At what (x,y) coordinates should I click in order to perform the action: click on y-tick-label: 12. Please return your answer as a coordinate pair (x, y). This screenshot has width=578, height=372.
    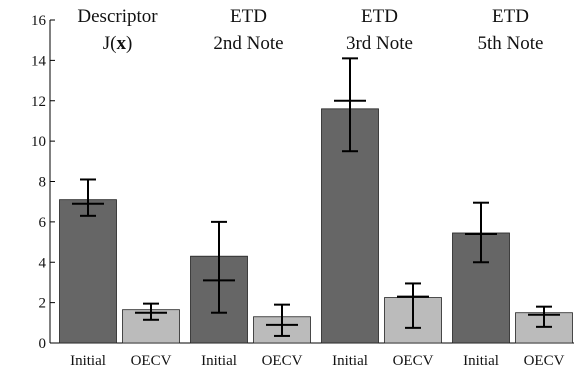
    Looking at the image, I should click on (38, 102).